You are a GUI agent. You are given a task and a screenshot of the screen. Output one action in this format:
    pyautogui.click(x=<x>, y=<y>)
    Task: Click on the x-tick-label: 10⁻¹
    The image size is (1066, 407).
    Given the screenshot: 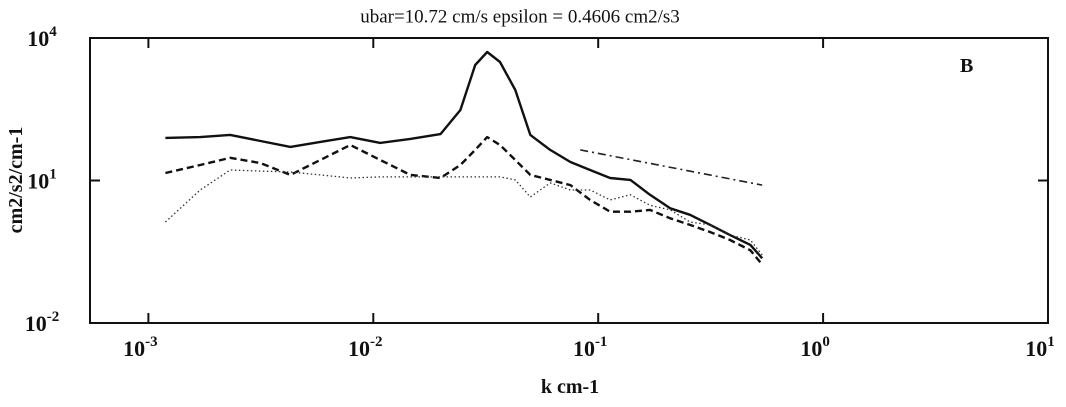 What is the action you would take?
    pyautogui.click(x=590, y=347)
    